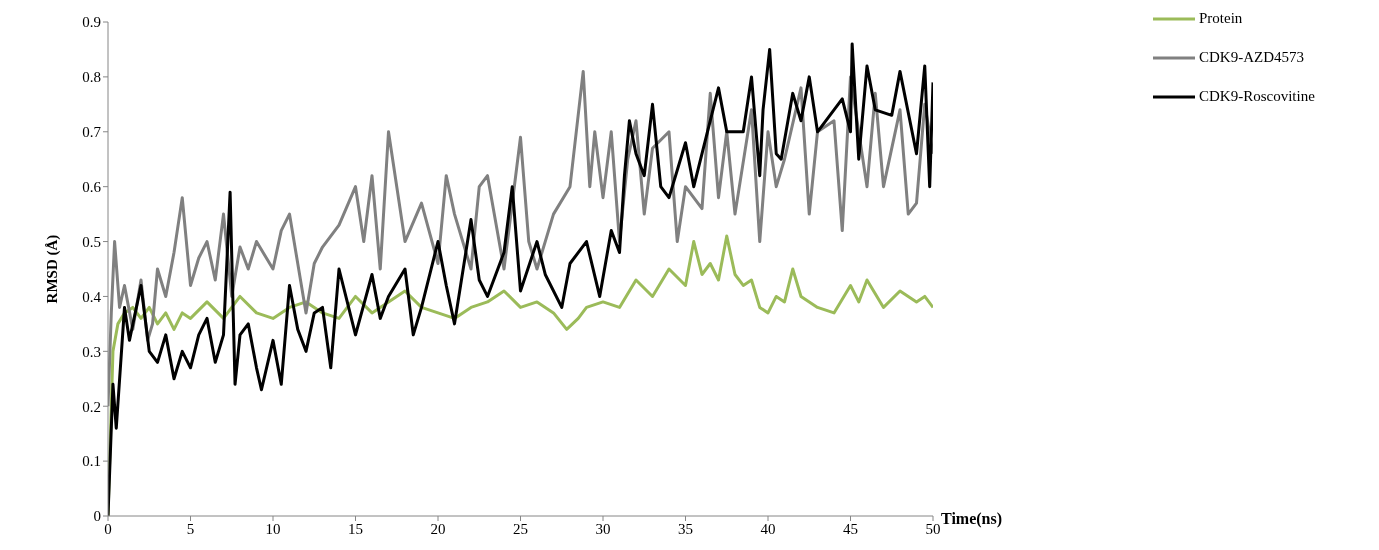 The image size is (1379, 550). What do you see at coordinates (91, 22) in the screenshot?
I see `y-tick-label: 0.9` at bounding box center [91, 22].